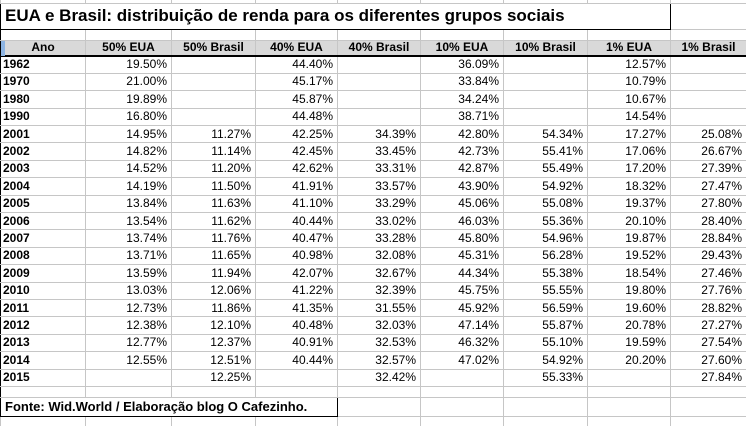 Image resolution: width=746 pixels, height=426 pixels. What do you see at coordinates (43, 290) in the screenshot?
I see `year-cell: 2010` at bounding box center [43, 290].